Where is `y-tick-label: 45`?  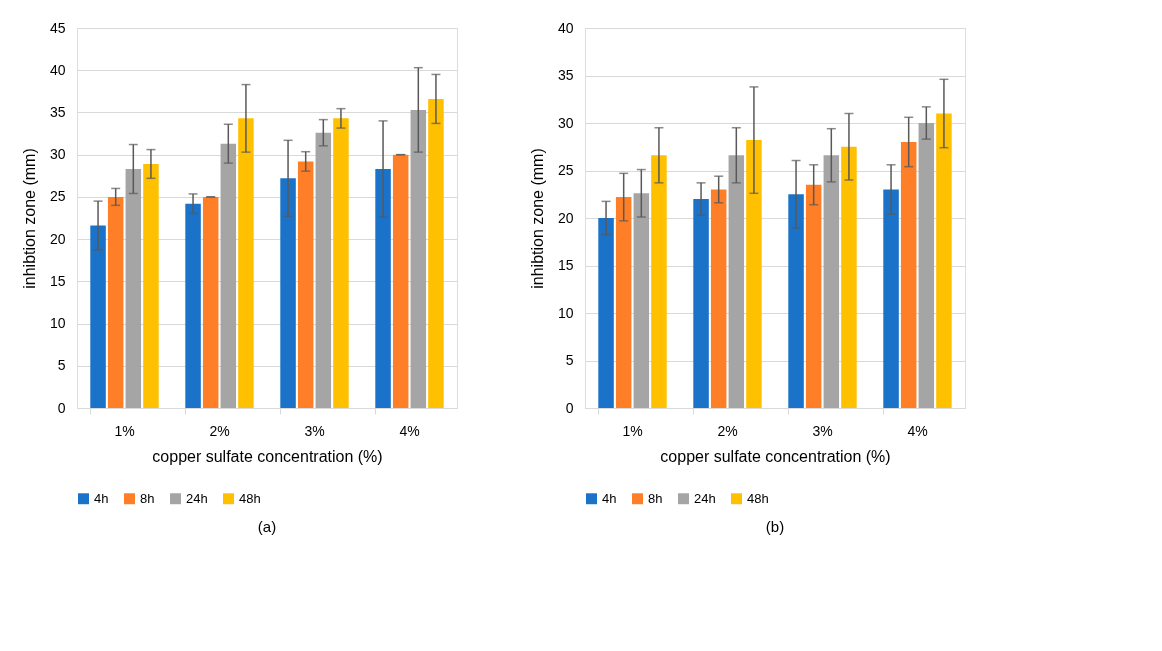 y-tick-label: 45 is located at coordinates (57, 27).